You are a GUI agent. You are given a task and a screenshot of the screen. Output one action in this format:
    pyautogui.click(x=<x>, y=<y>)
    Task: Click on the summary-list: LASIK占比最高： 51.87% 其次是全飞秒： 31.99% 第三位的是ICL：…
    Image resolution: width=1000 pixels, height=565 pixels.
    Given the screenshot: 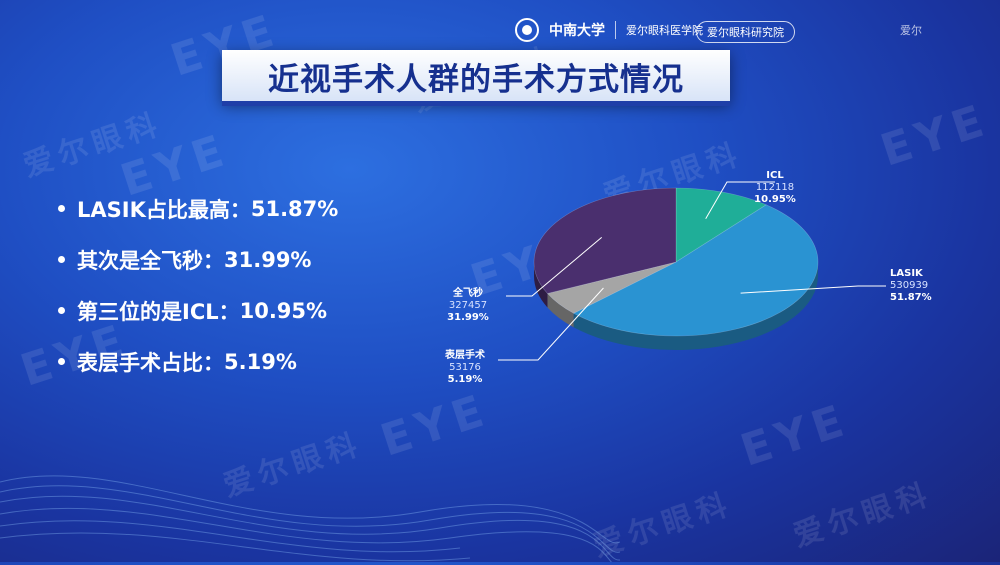 What is the action you would take?
    pyautogui.click(x=198, y=285)
    